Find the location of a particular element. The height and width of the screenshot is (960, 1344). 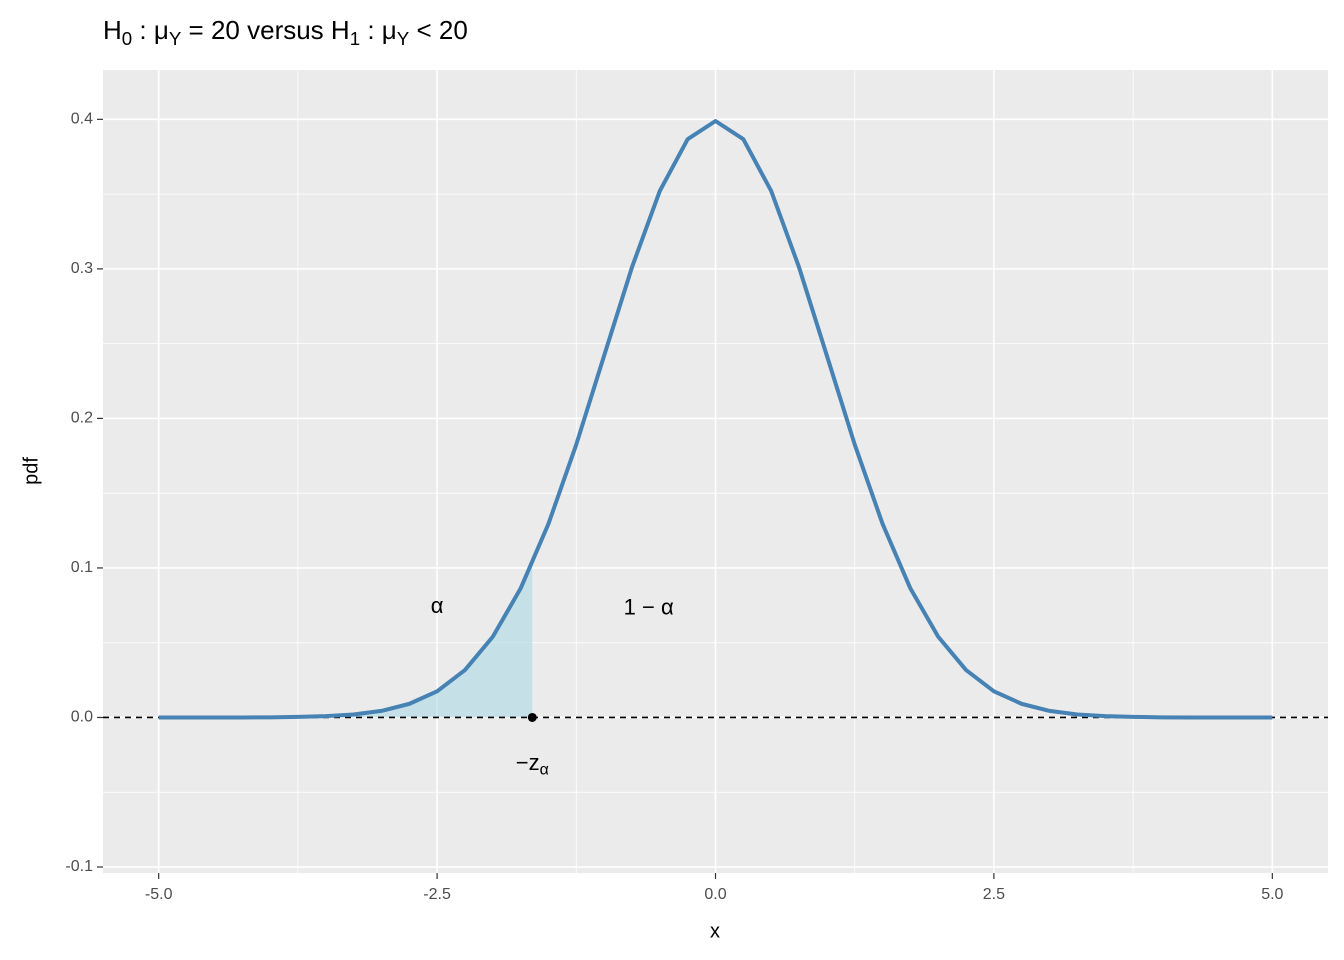

x-axis-label: x is located at coordinates (715, 931).